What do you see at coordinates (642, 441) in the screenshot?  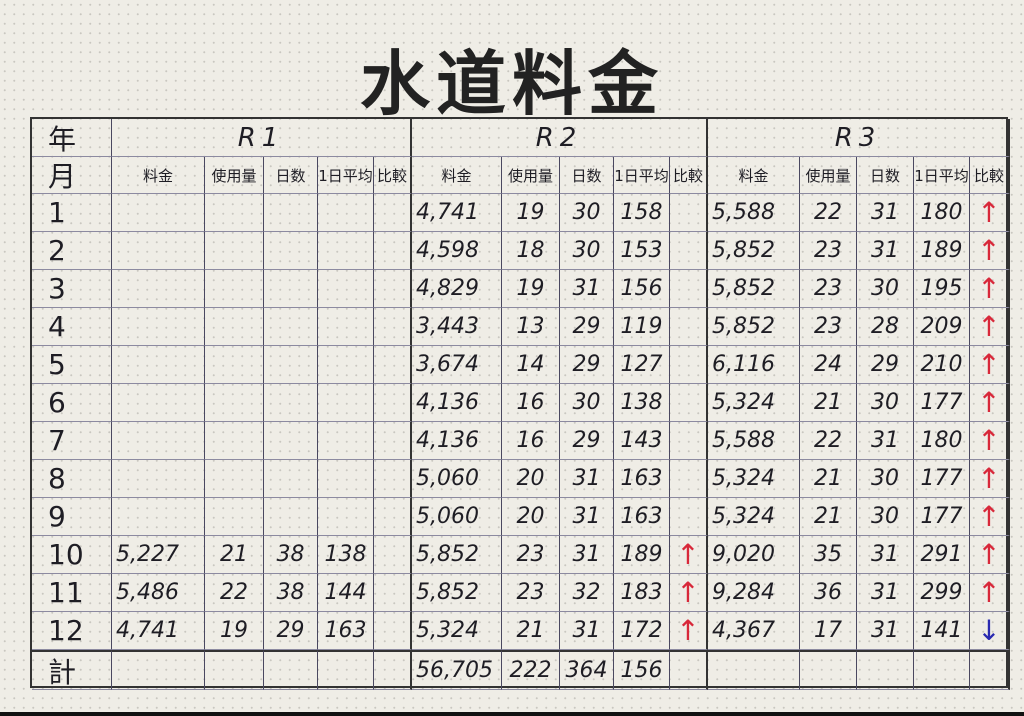 I see `table-cell: 143` at bounding box center [642, 441].